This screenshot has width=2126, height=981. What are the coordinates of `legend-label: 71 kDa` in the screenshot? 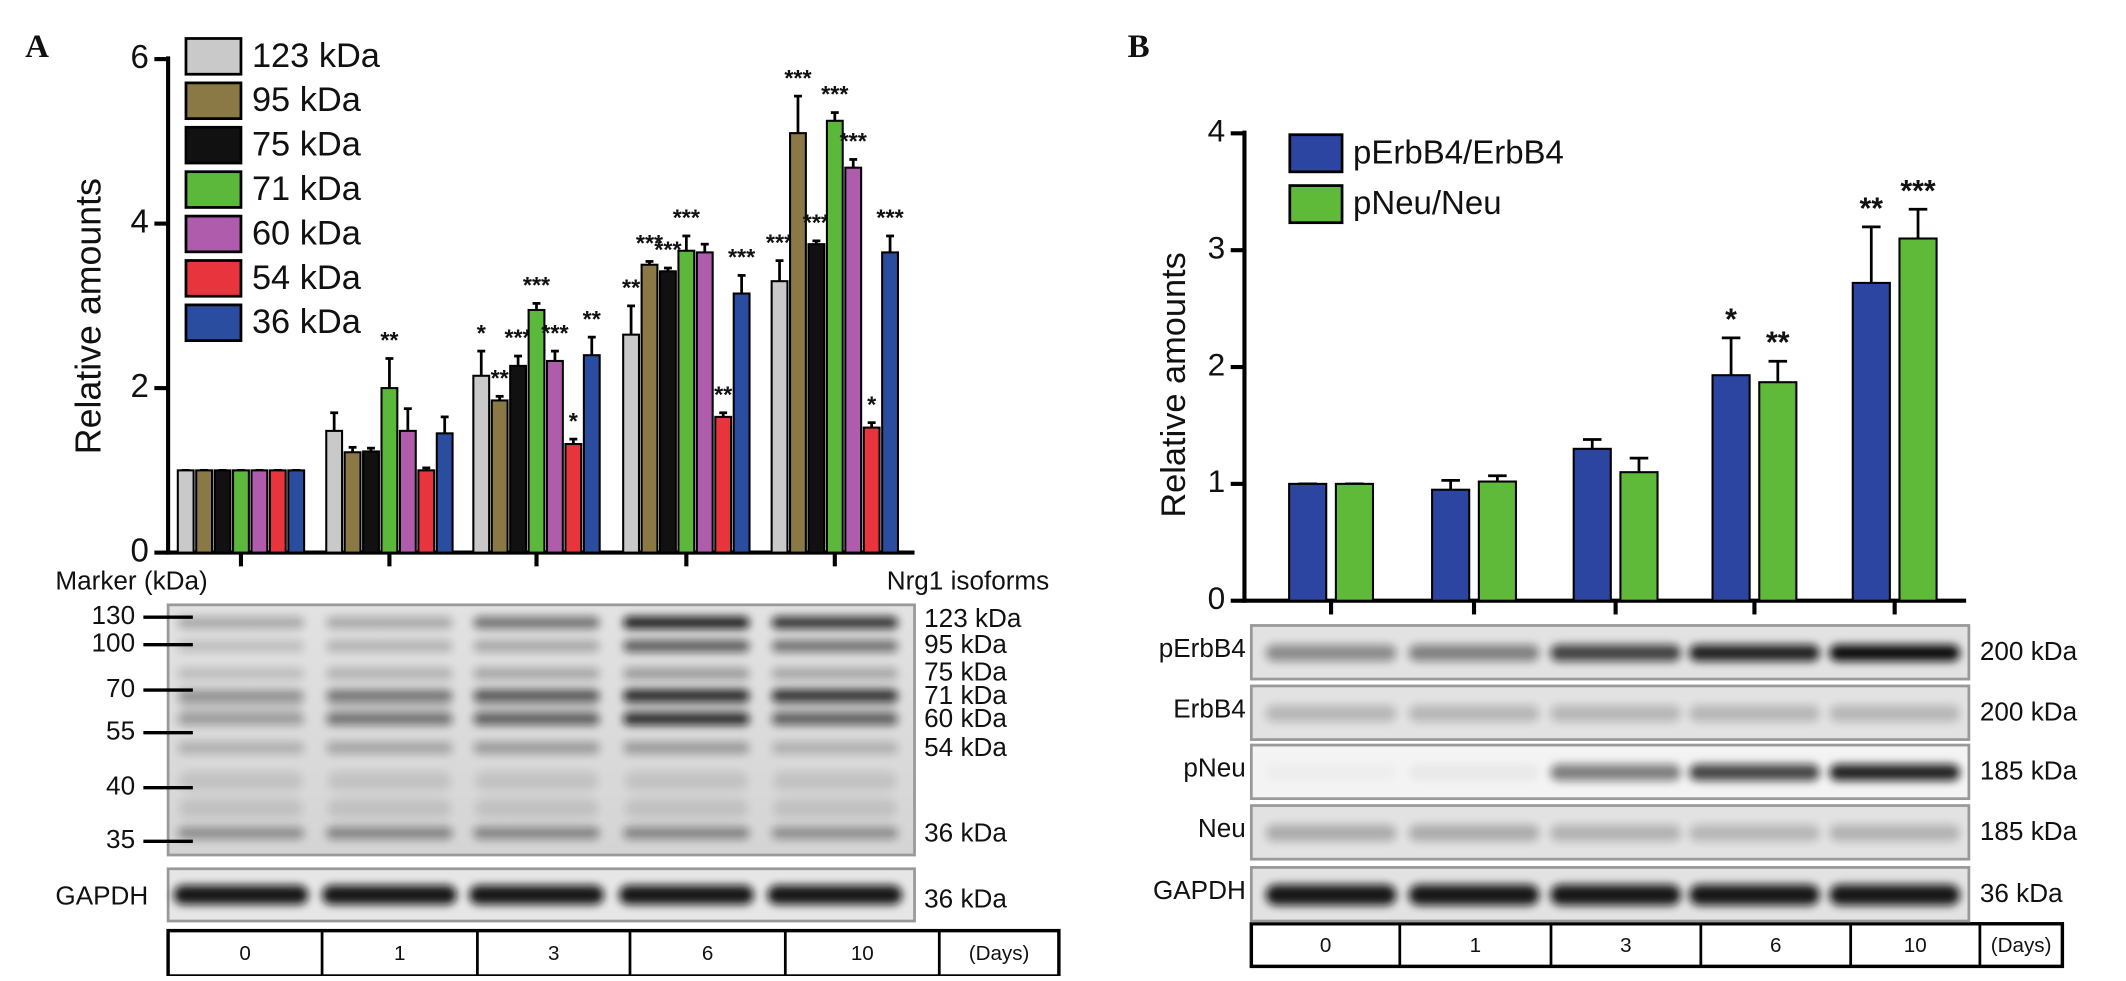 It's located at (307, 189).